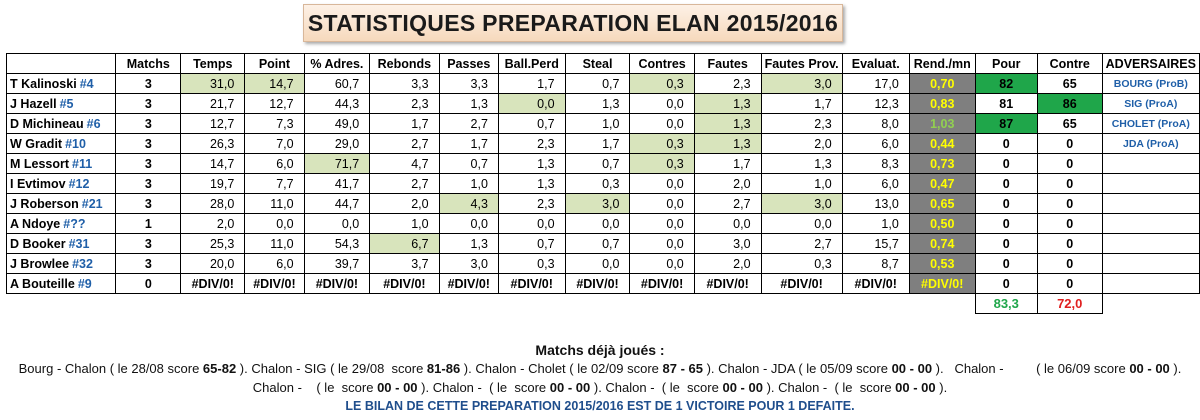 Image resolution: width=1200 pixels, height=420 pixels. What do you see at coordinates (682, 368) in the screenshot?
I see `score-text: 87 - 65` at bounding box center [682, 368].